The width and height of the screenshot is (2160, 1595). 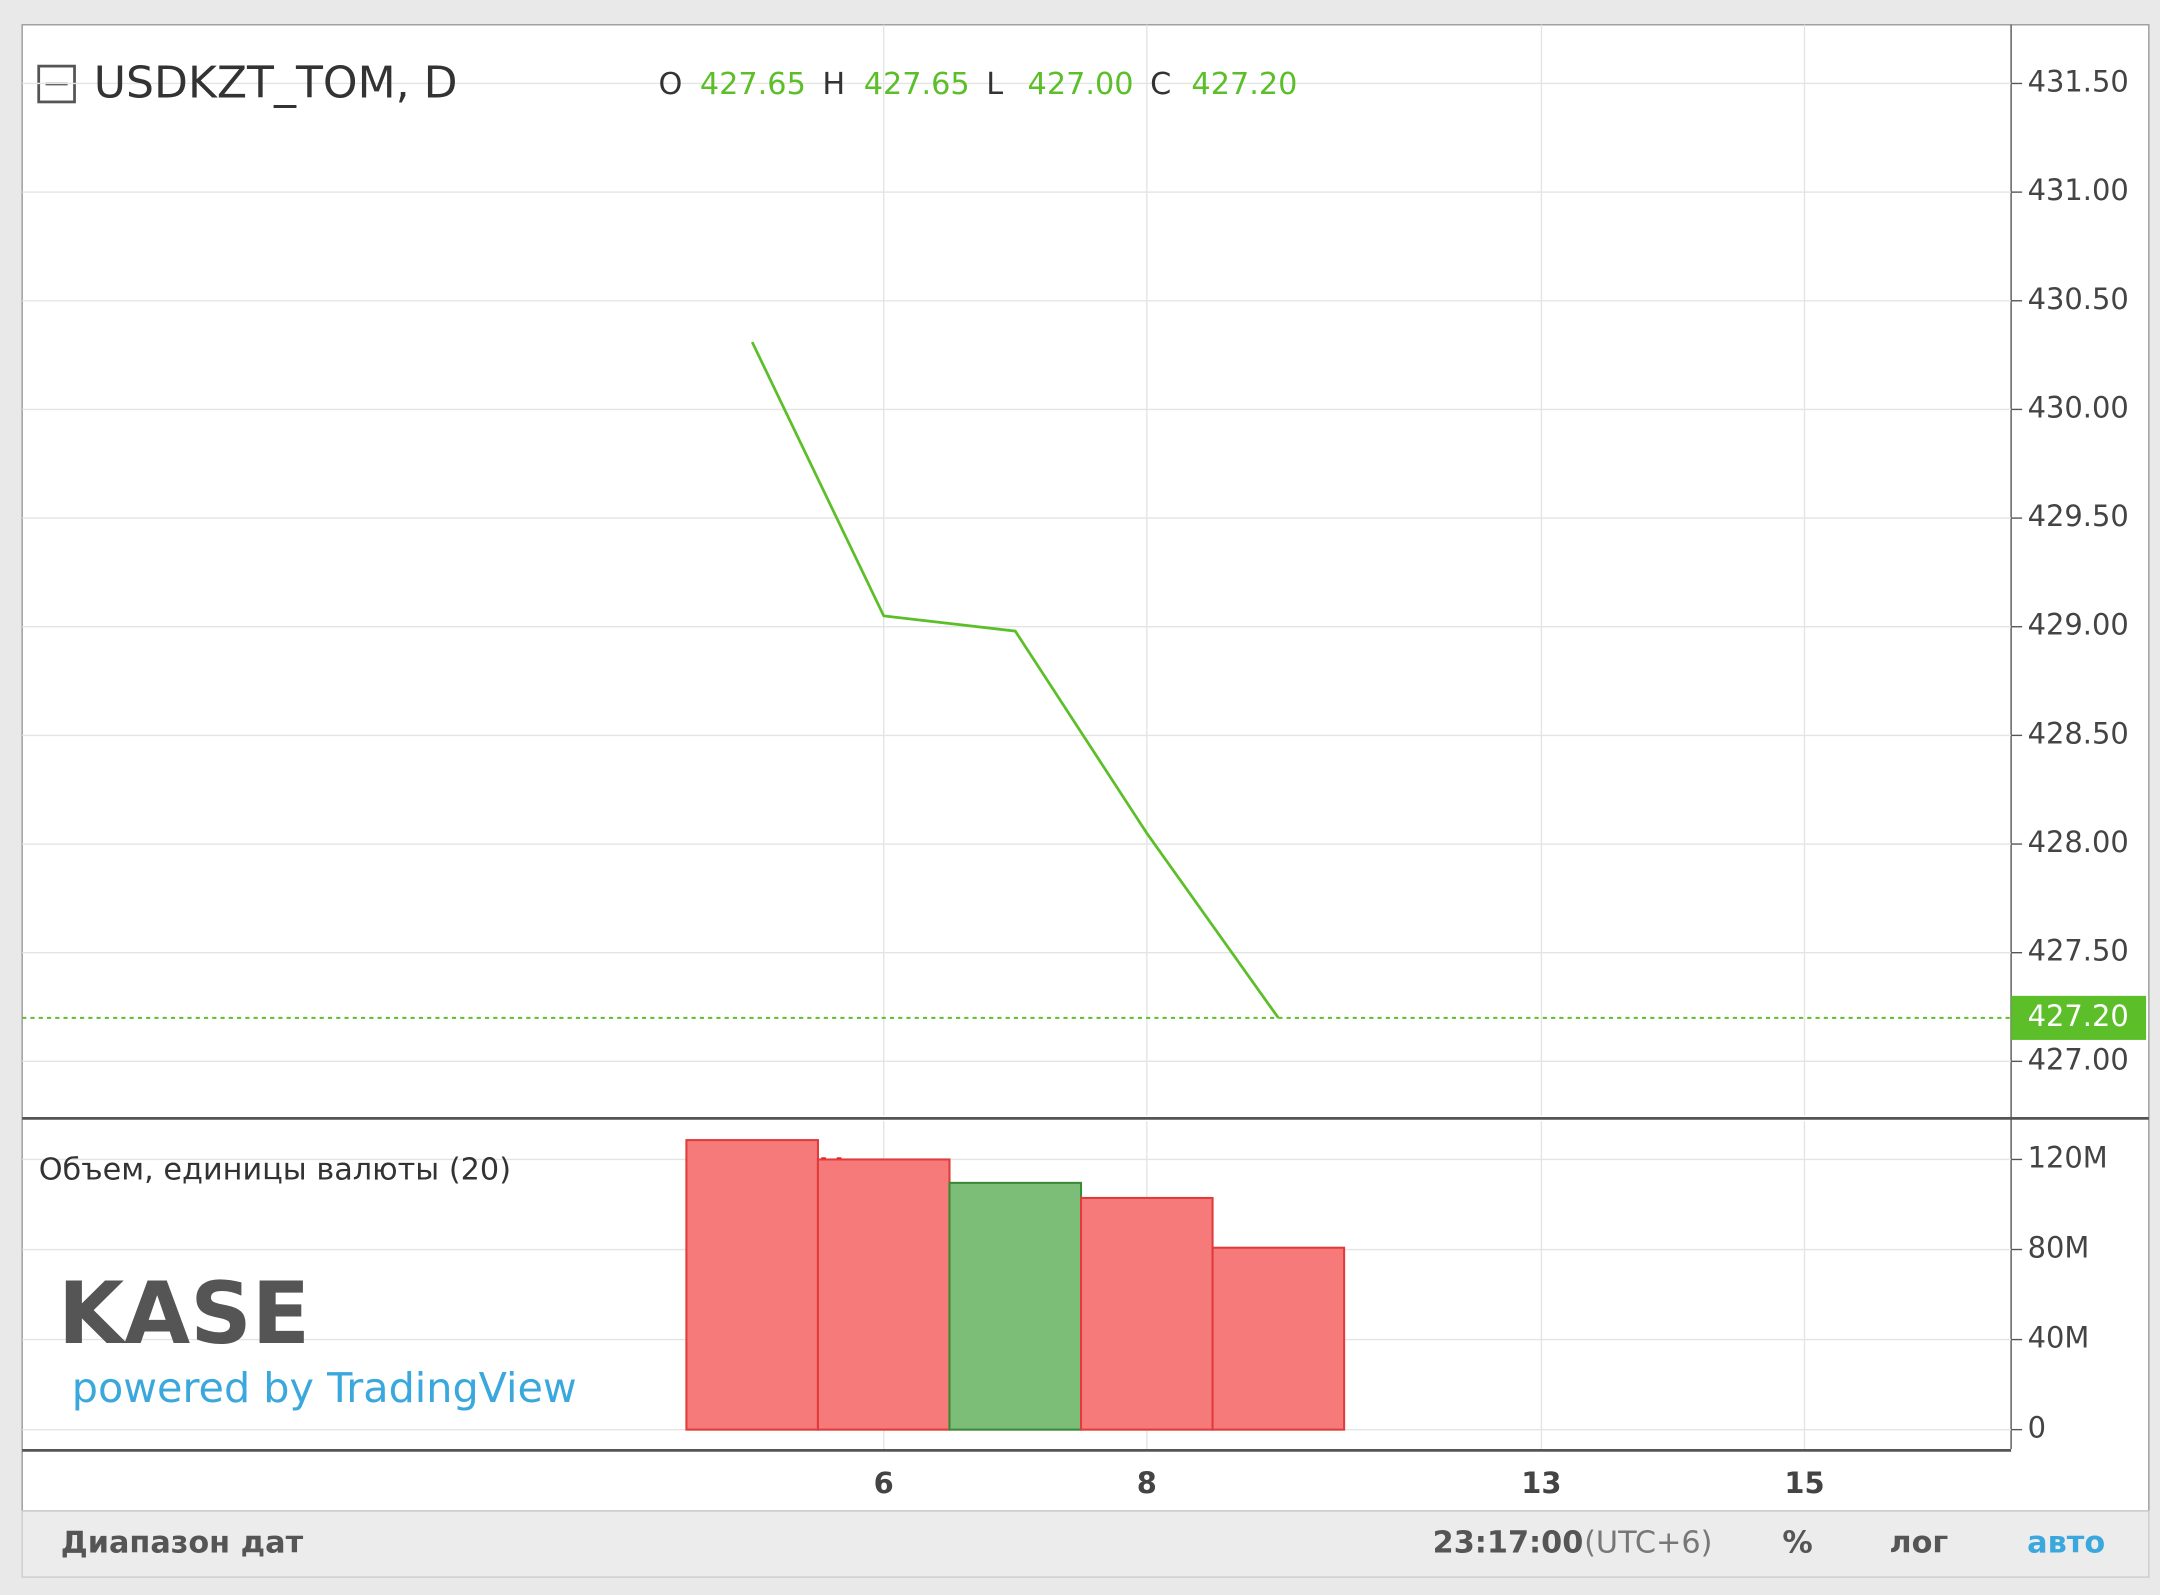 I want to click on y-tick-label: 427.50, so click(x=2078, y=951).